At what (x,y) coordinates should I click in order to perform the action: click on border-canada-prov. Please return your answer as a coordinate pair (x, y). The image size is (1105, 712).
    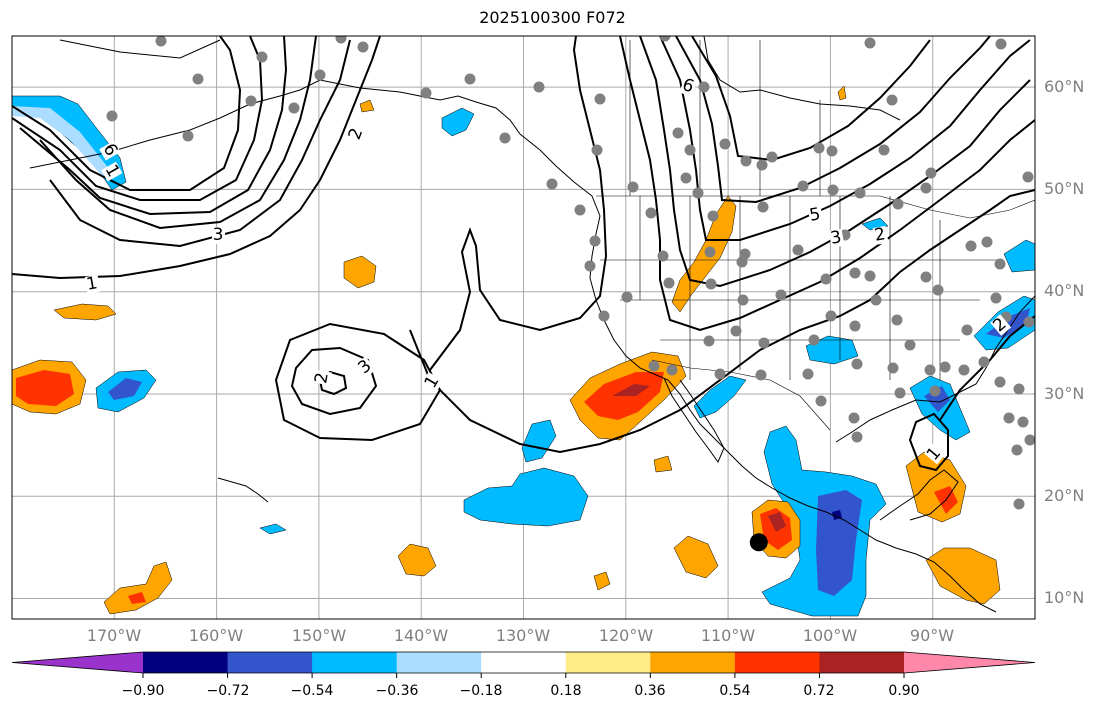
    Looking at the image, I should click on (725, 118).